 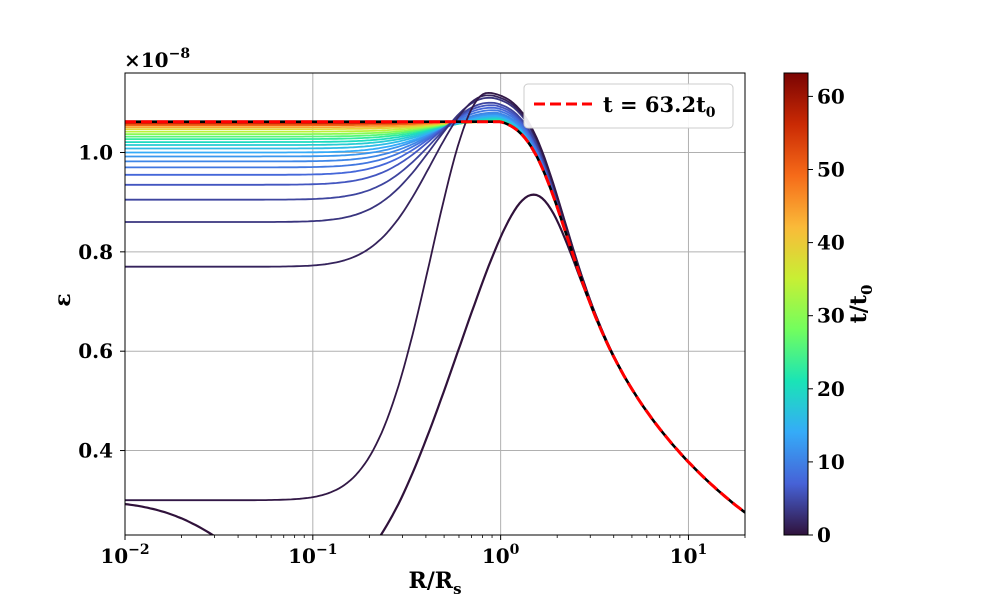 I want to click on x-tick-label: 10⁻², so click(x=124, y=555).